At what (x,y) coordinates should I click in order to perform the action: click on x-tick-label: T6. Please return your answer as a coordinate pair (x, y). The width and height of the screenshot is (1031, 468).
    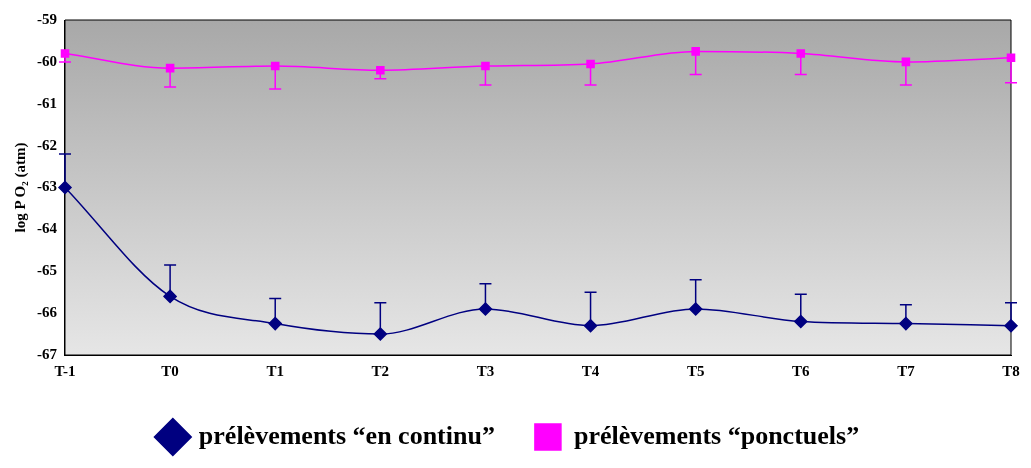
    Looking at the image, I should click on (801, 370).